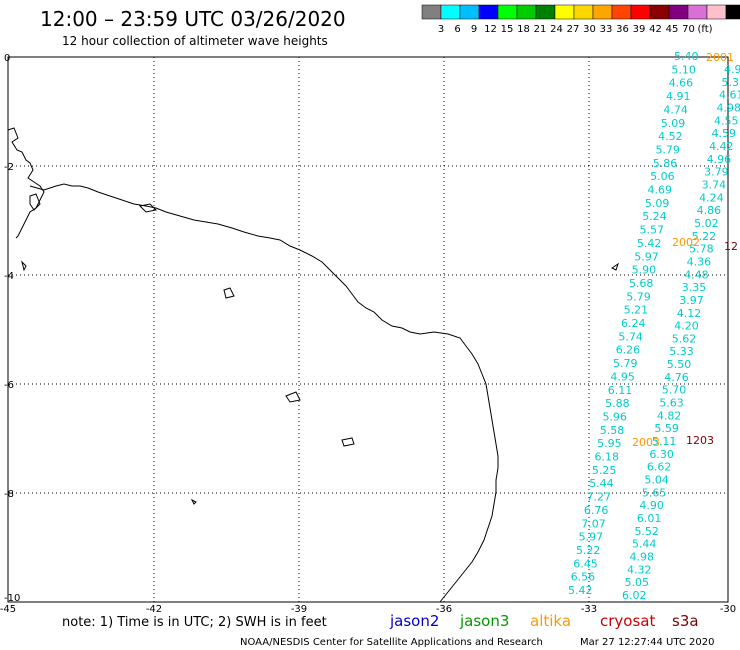 The image size is (740, 650). Describe the element at coordinates (656, 480) in the screenshot. I see `wave-height-label: 5.04` at that location.